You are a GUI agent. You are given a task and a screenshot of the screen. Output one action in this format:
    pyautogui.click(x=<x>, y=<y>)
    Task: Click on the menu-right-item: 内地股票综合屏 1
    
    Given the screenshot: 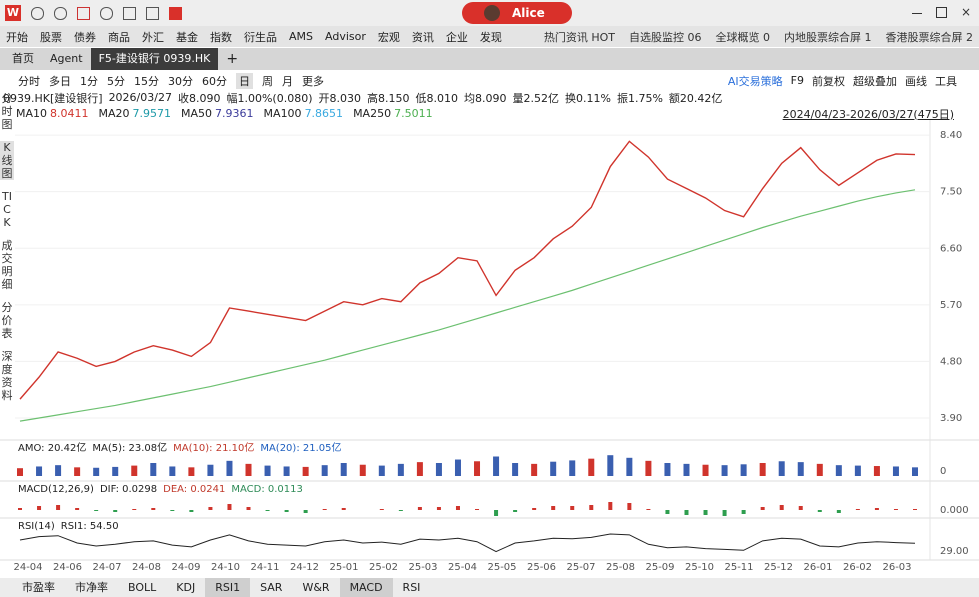 What is the action you would take?
    pyautogui.click(x=828, y=37)
    